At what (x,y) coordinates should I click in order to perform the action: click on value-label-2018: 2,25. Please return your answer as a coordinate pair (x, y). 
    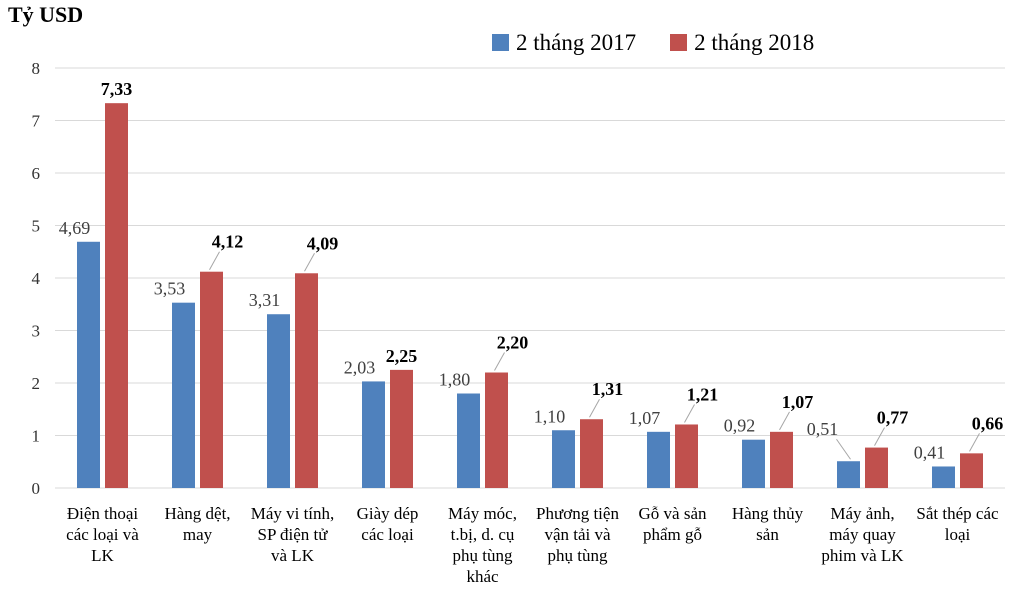
    Looking at the image, I should click on (402, 356).